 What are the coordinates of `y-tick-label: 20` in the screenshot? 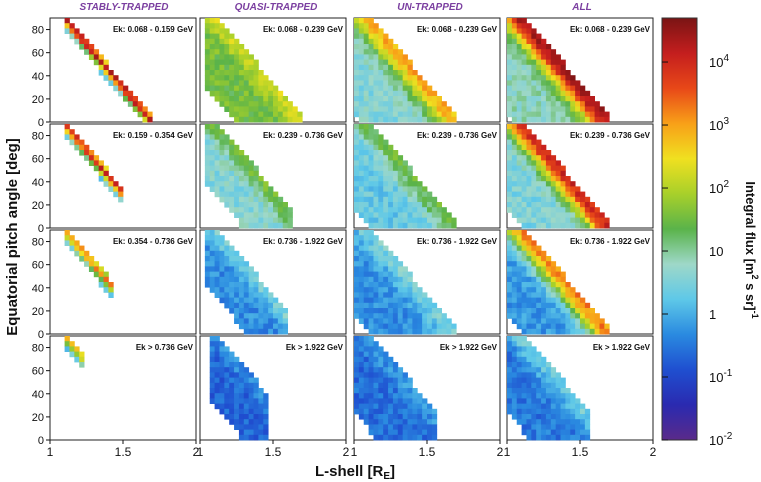 It's located at (38, 206).